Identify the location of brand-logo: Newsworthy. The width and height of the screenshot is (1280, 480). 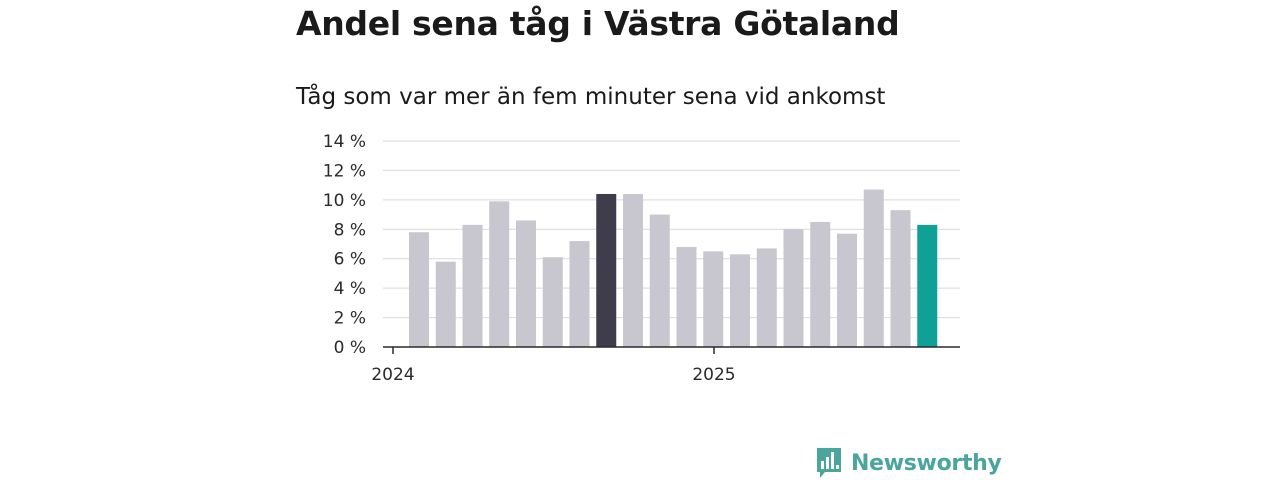
(908, 463).